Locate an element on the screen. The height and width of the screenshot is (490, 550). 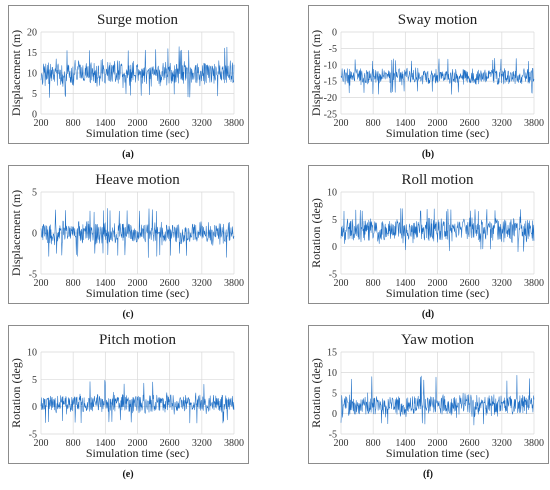
y-tick-label: 20 is located at coordinates (32, 33).